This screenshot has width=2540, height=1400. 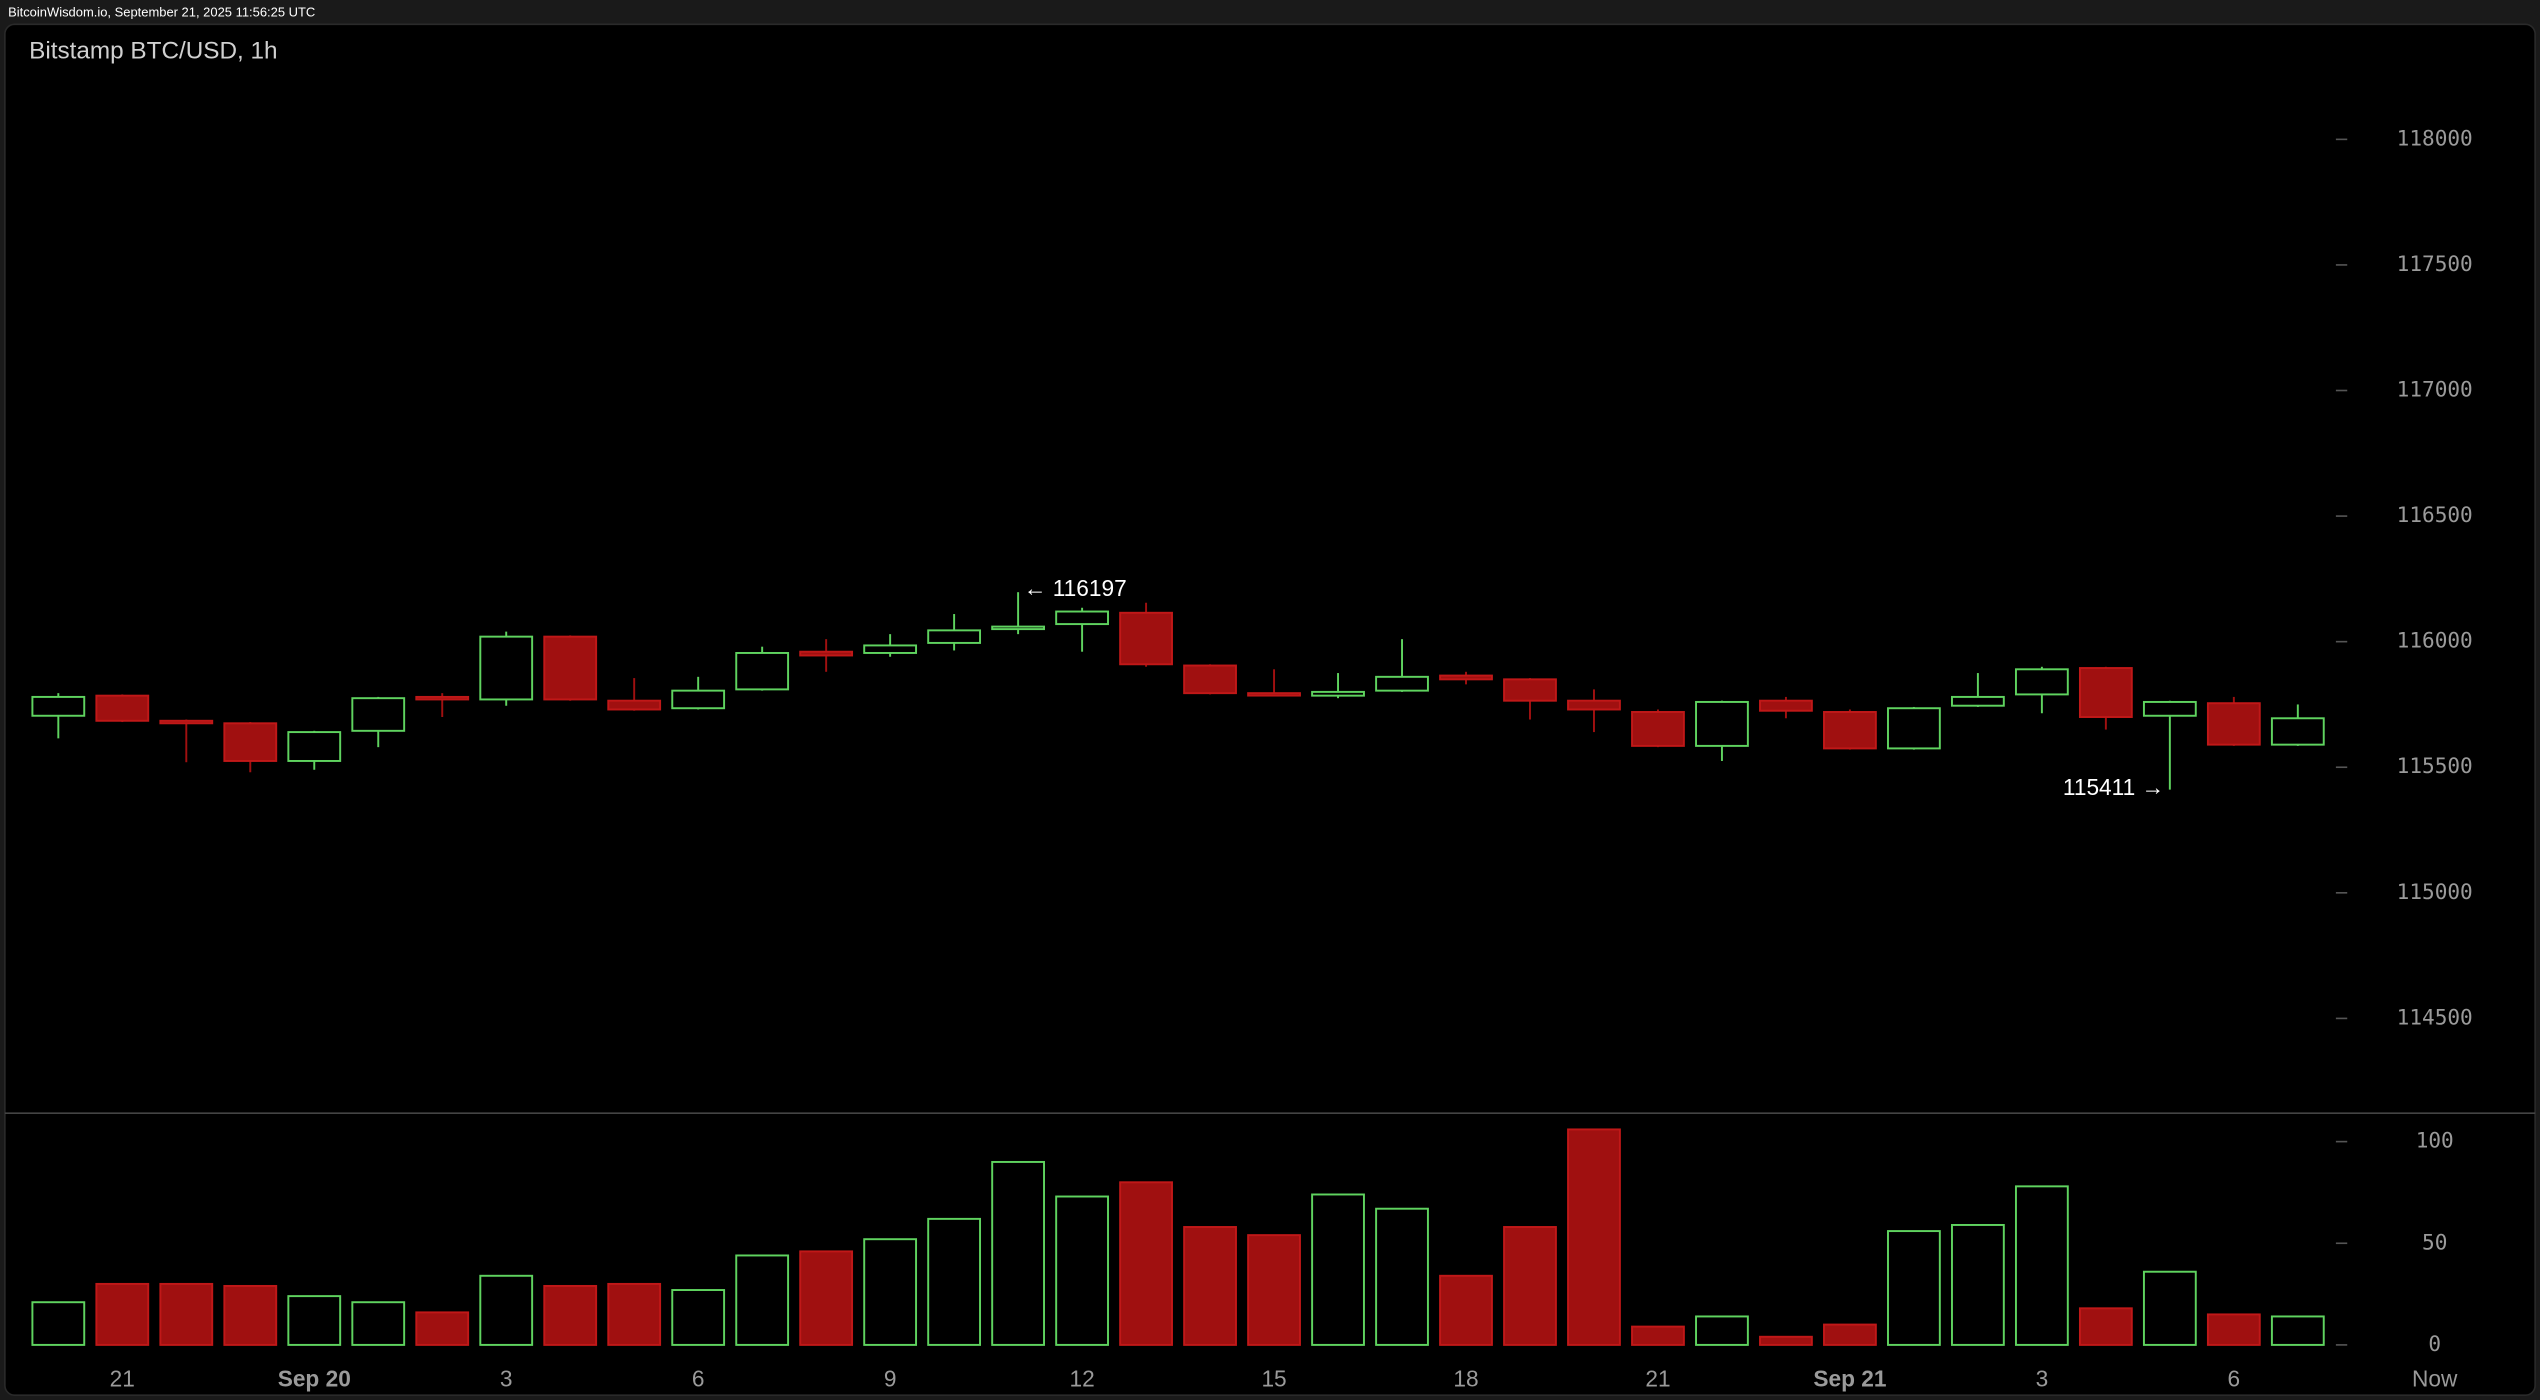 I want to click on x-tick-label: 12, so click(x=1081, y=1379).